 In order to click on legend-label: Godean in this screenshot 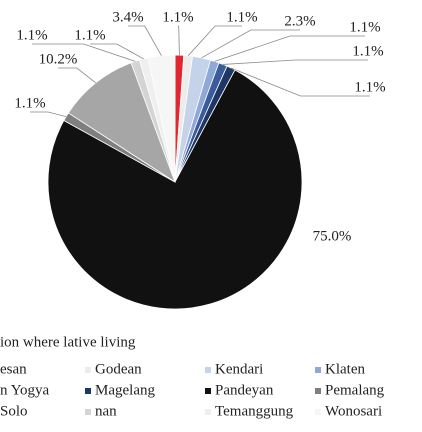, I will do `click(118, 369)`.